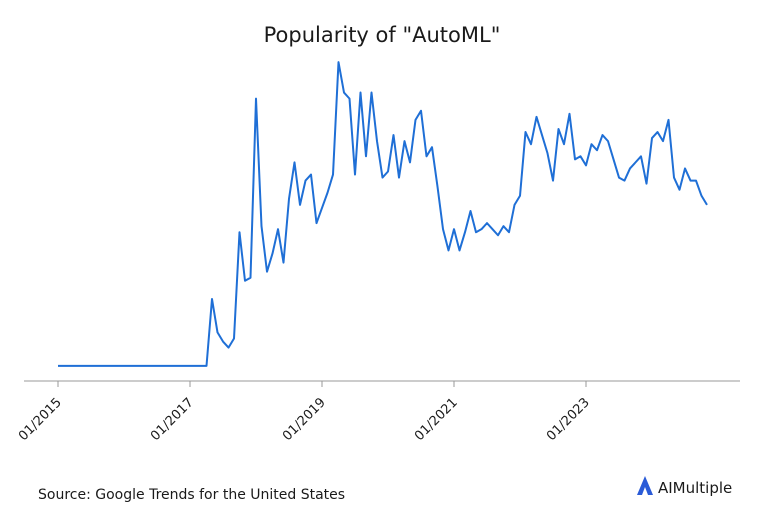  What do you see at coordinates (172, 419) in the screenshot?
I see `x-tick-label: 01/2017` at bounding box center [172, 419].